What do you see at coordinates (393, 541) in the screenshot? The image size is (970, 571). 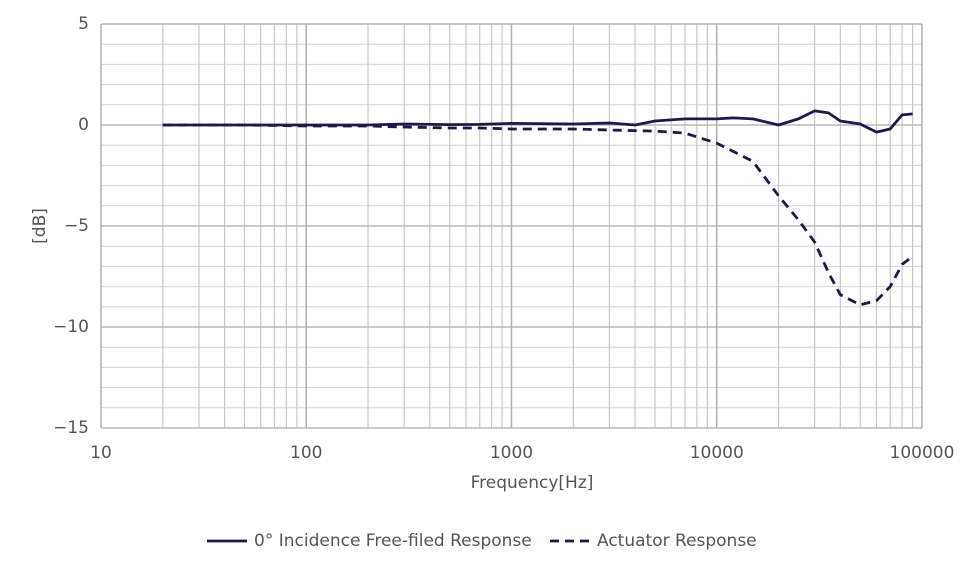 I see `legend-label: 0° Incidence Free-filed Response` at bounding box center [393, 541].